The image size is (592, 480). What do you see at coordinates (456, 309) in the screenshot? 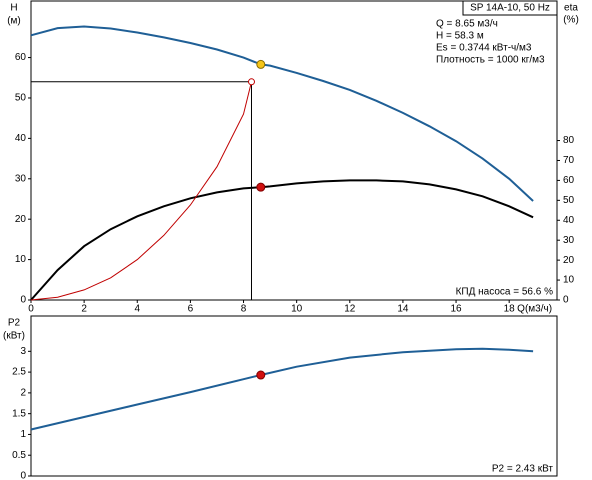
I see `x-tick-label: 16` at bounding box center [456, 309].